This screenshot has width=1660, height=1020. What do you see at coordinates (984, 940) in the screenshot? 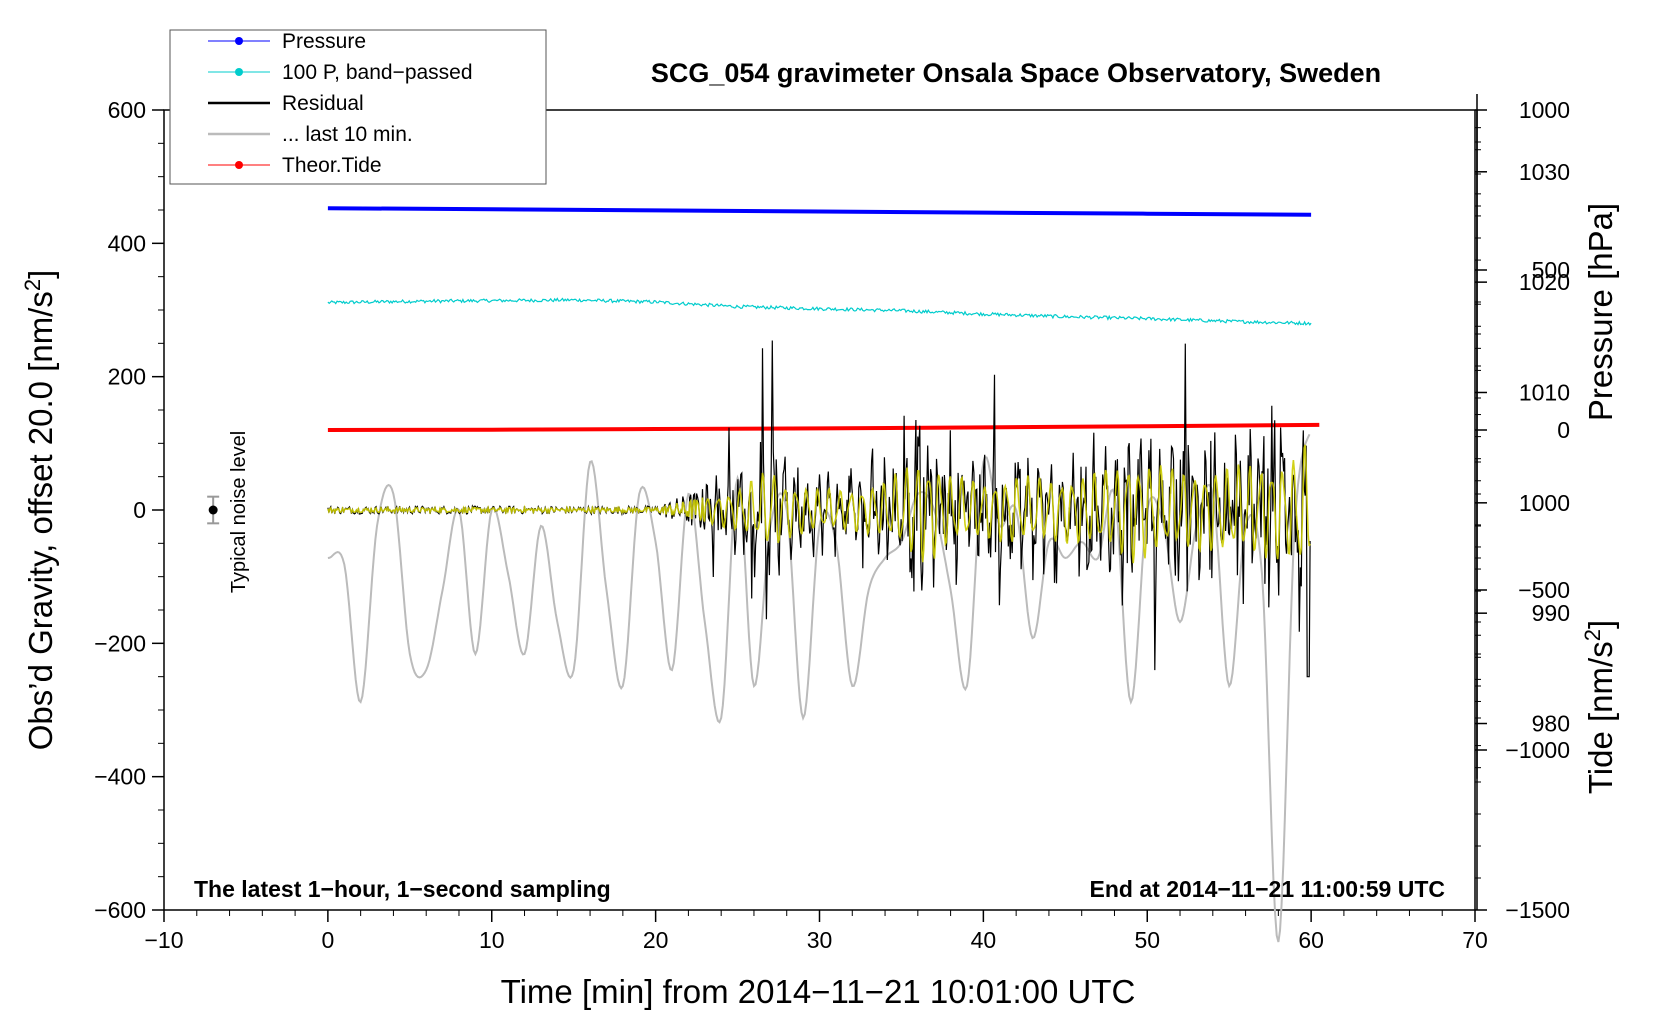
I see `x-tick-label: 40` at bounding box center [984, 940].